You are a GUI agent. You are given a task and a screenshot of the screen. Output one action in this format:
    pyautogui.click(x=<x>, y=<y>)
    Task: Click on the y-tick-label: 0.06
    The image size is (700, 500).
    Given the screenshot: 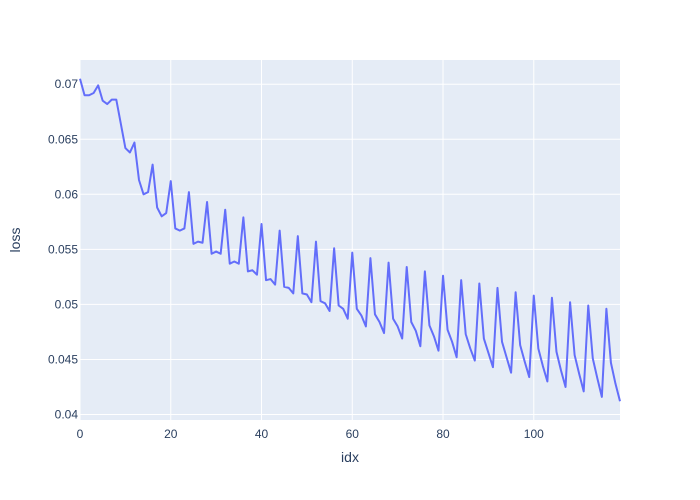 What is the action you would take?
    pyautogui.click(x=67, y=194)
    